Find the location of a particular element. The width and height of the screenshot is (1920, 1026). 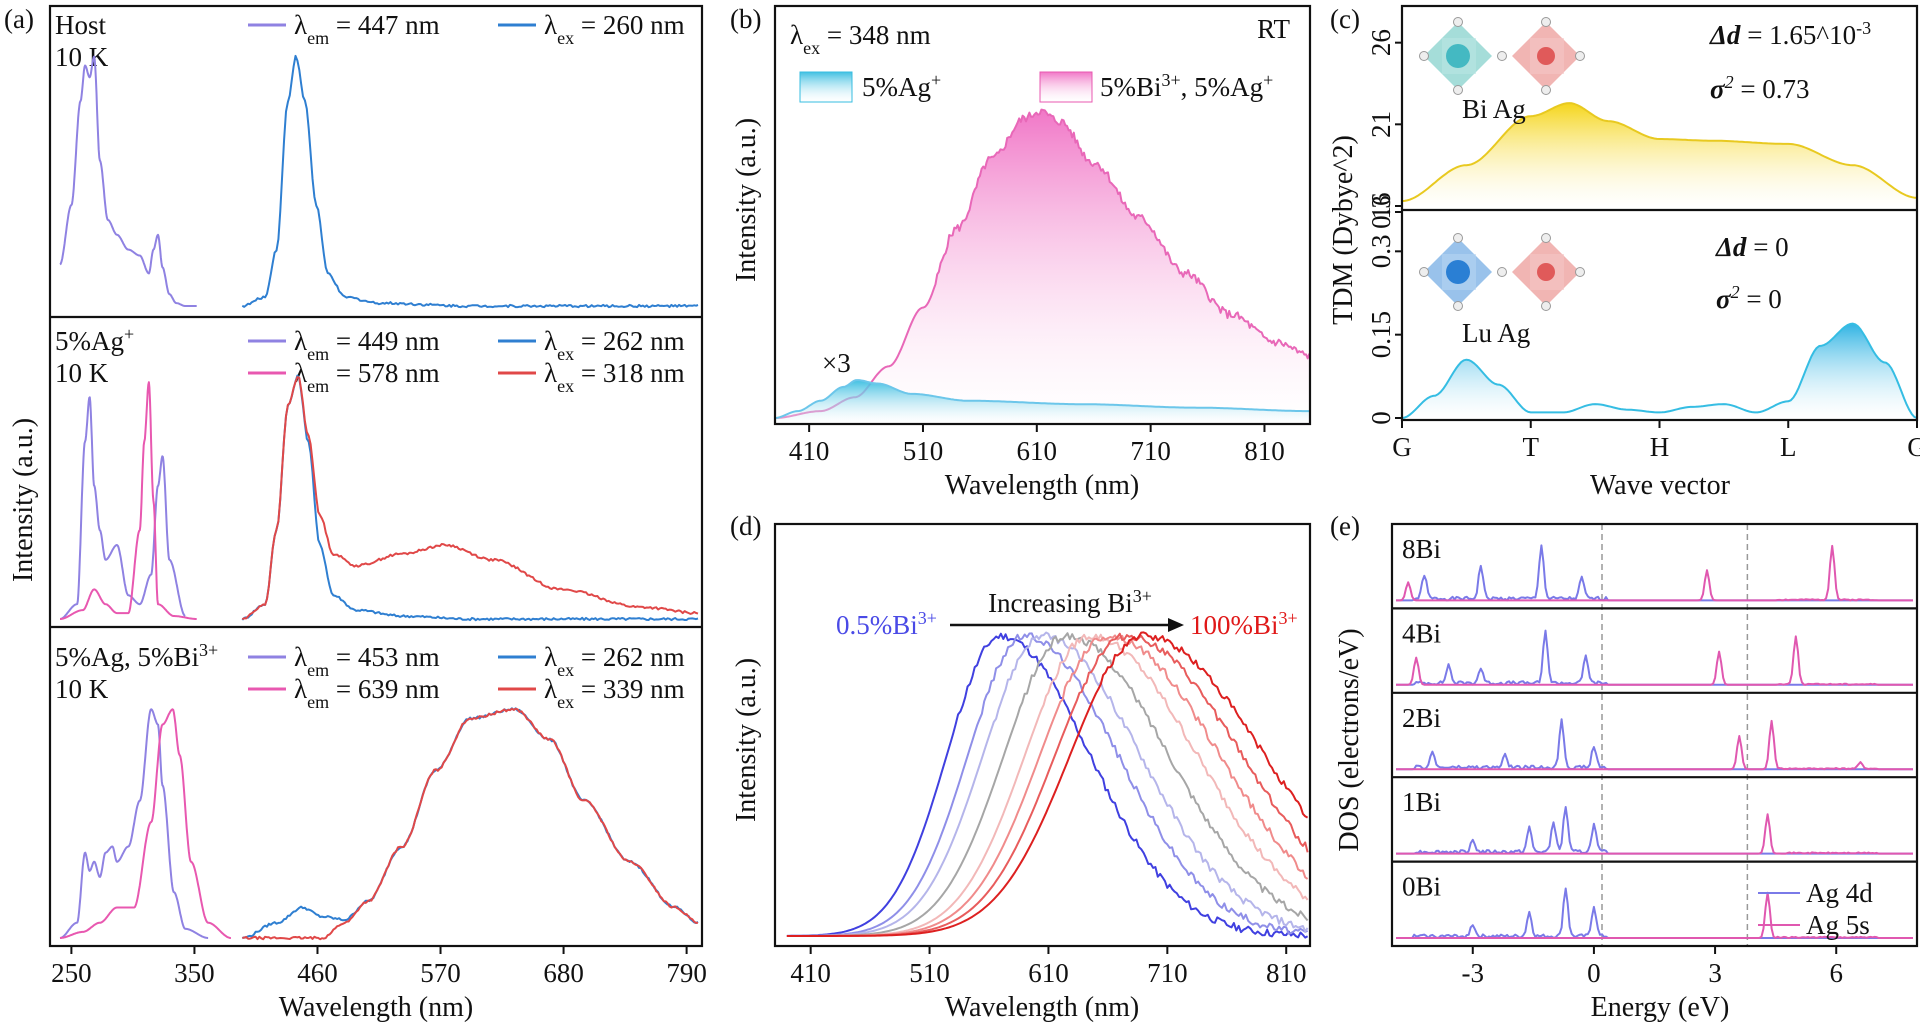

panel-a-ylabel: Intensity (a.u.) is located at coordinates (23, 500).